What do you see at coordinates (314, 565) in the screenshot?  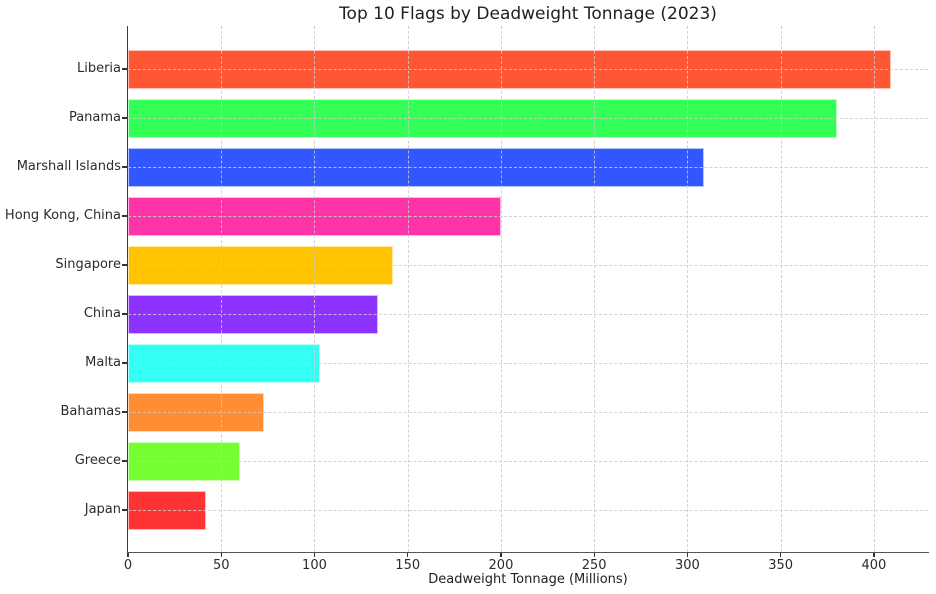 I see `x-tick-label: 100` at bounding box center [314, 565].